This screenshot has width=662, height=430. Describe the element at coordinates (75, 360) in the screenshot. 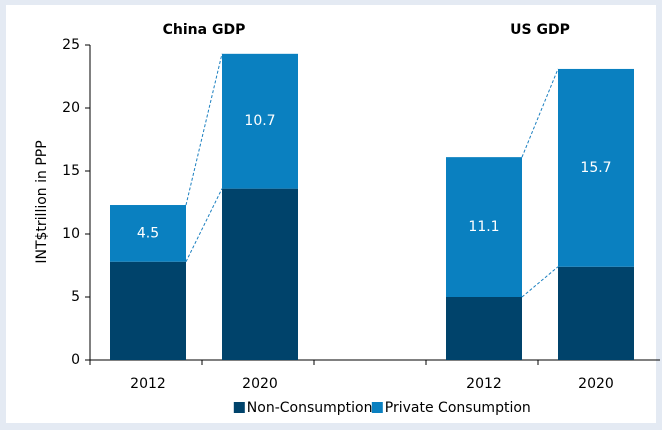

I see `y-tick-label: 0` at that location.